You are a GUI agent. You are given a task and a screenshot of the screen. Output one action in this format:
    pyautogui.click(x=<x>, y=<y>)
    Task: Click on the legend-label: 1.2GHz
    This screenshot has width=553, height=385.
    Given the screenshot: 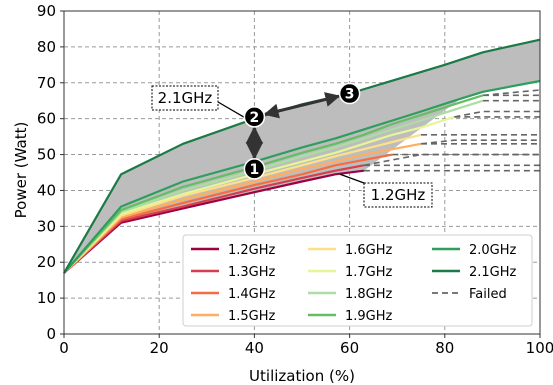 What is the action you would take?
    pyautogui.click(x=252, y=250)
    